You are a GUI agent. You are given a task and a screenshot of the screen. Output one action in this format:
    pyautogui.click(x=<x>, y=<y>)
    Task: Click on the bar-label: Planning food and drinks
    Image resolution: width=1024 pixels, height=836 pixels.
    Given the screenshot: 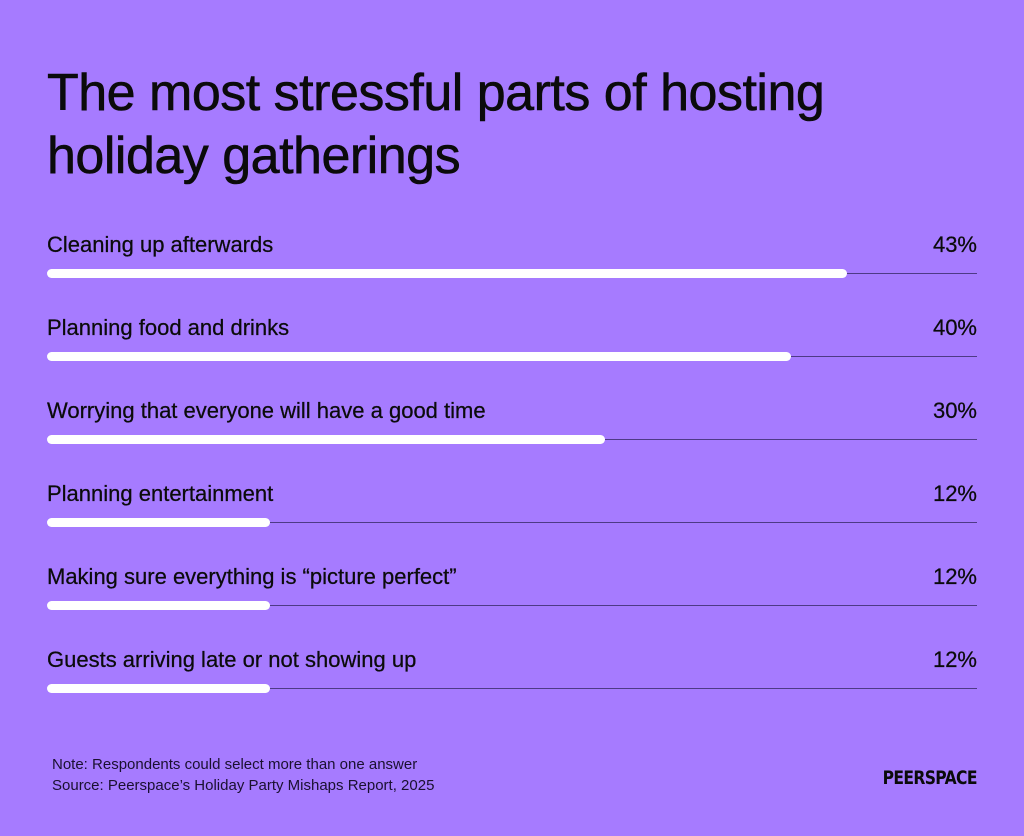 What is the action you would take?
    pyautogui.click(x=168, y=327)
    